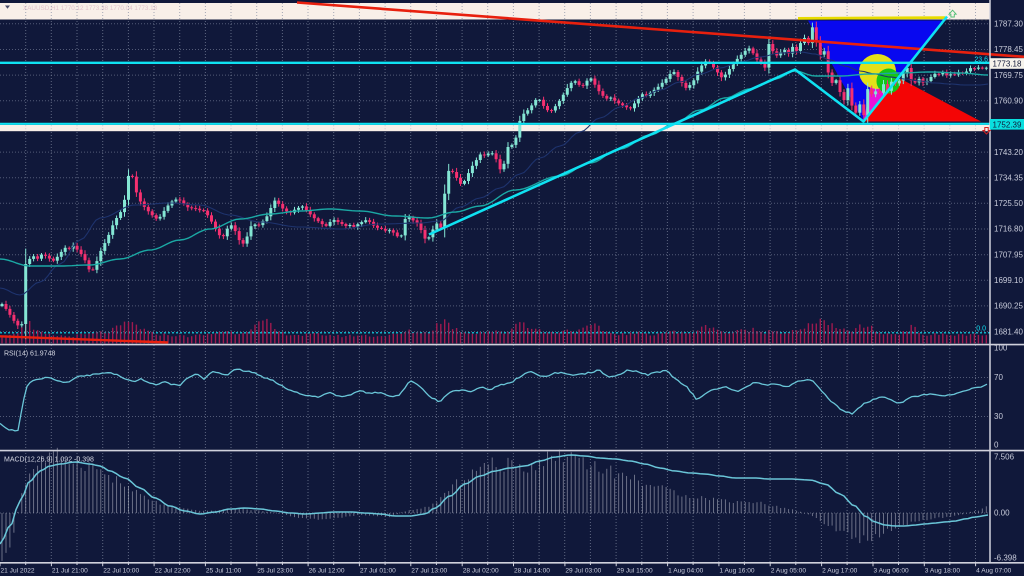 This screenshot has height=576, width=1024. I want to click on svg-text: 1769.75, so click(1008, 75).